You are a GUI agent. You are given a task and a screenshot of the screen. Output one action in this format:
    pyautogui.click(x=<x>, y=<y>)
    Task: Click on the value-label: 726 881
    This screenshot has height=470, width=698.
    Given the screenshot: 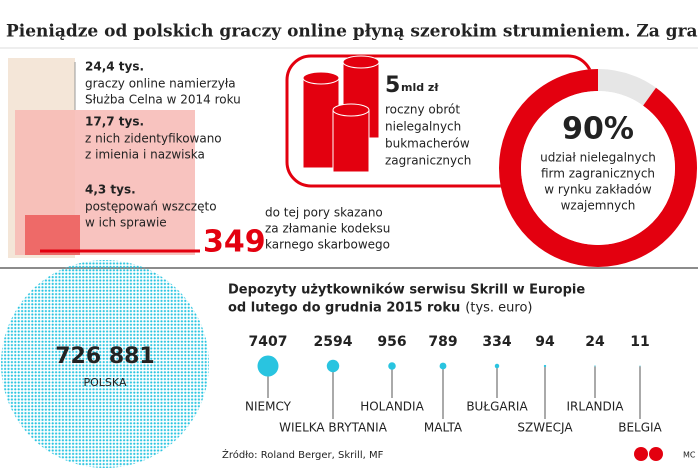 What is the action you would take?
    pyautogui.click(x=105, y=356)
    